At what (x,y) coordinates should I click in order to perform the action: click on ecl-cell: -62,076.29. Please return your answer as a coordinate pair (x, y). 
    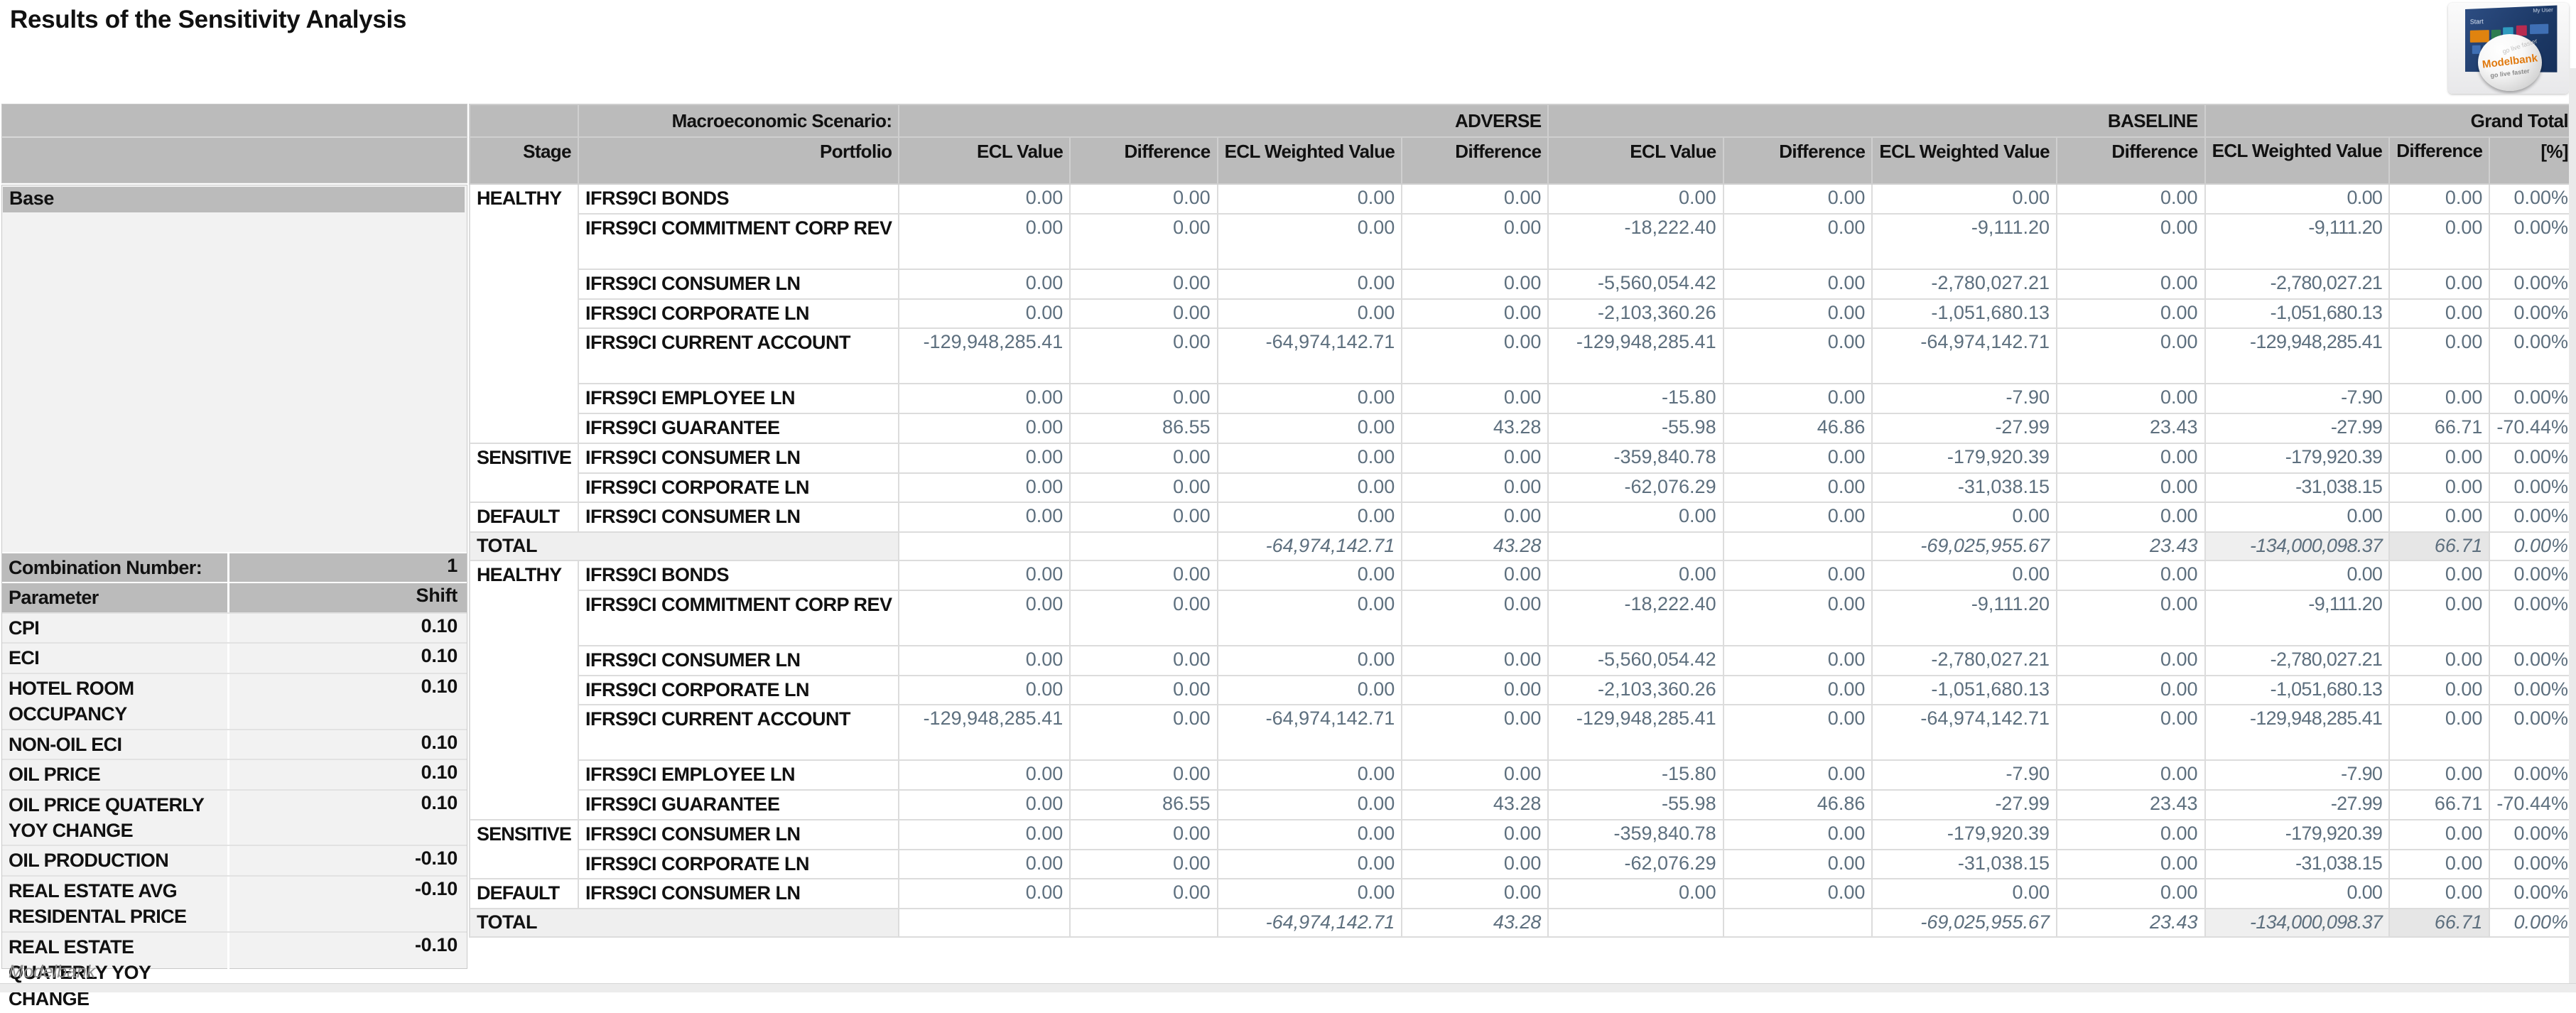
    Looking at the image, I should click on (1635, 488).